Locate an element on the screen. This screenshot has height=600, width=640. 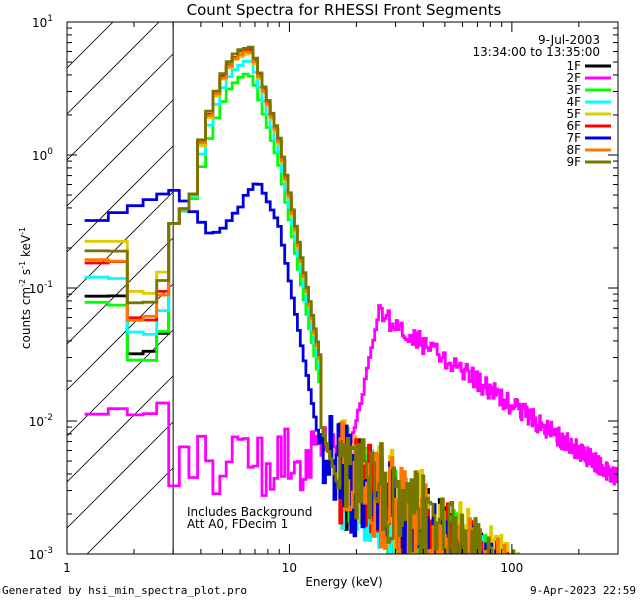
date-label: 9-Jul-2003 is located at coordinates (569, 40).